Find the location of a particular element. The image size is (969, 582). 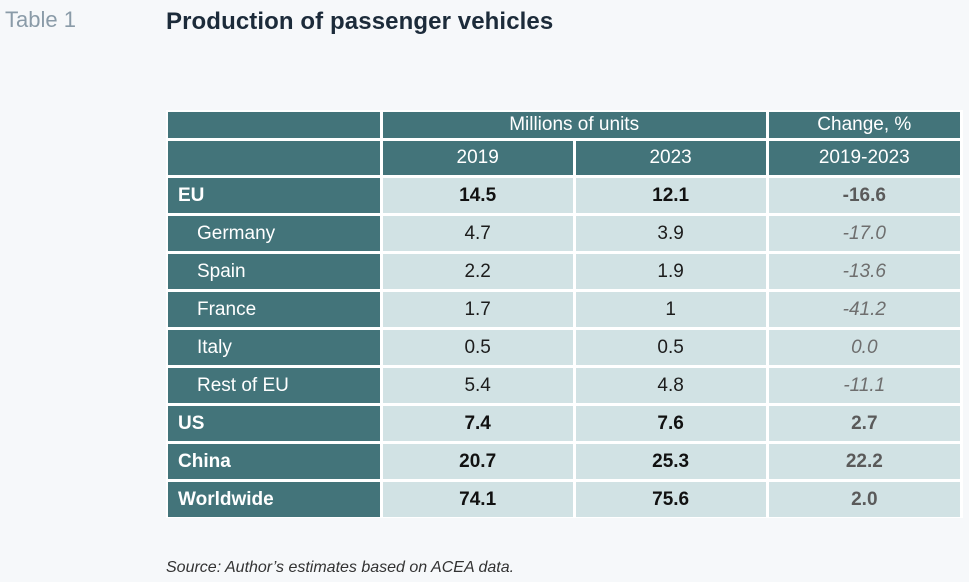

row-label: US is located at coordinates (274, 423).